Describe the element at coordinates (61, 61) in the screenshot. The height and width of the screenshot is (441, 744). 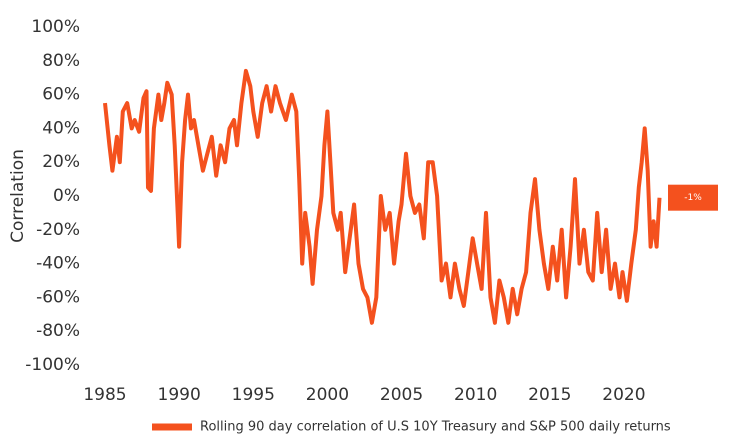
I see `y-tick-label: 80%` at that location.